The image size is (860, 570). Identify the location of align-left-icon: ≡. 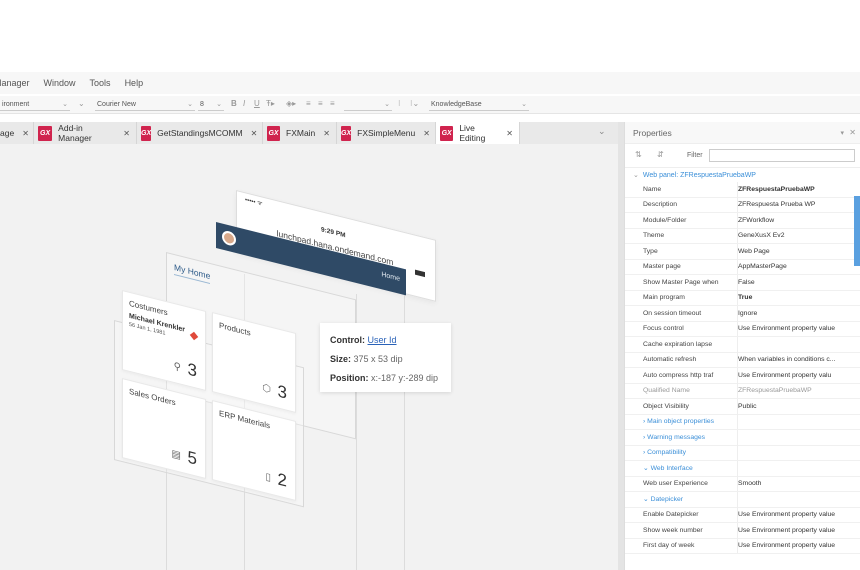
(308, 103).